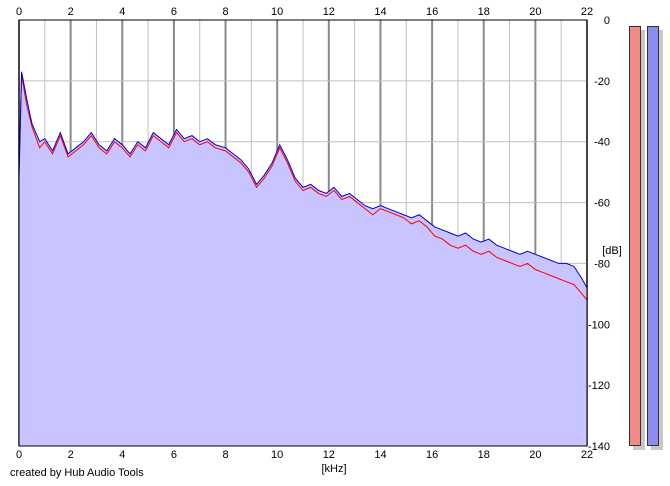 The image size is (670, 486). I want to click on x-tick-label-bottom: 22, so click(587, 455).